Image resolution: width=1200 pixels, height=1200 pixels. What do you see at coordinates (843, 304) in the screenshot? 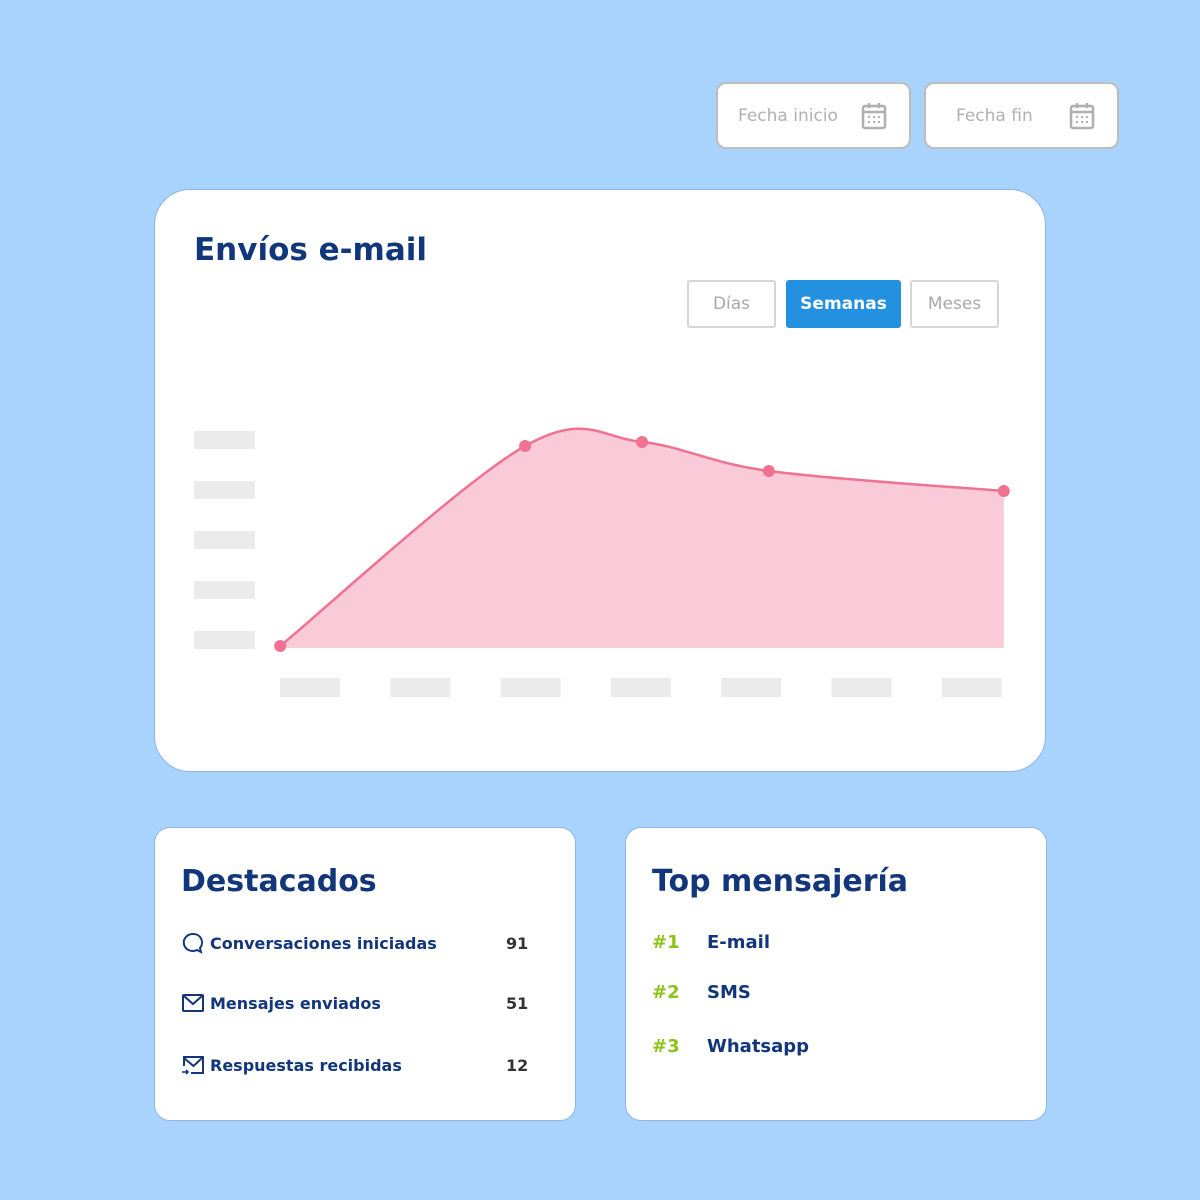
I see `tab-semanas: Semanas` at bounding box center [843, 304].